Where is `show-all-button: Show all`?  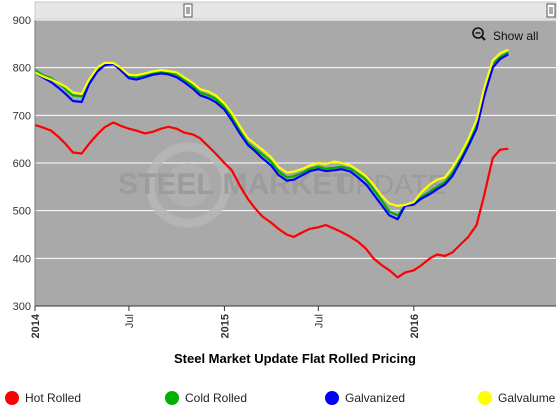
show-all-button: Show all is located at coordinates (509, 35).